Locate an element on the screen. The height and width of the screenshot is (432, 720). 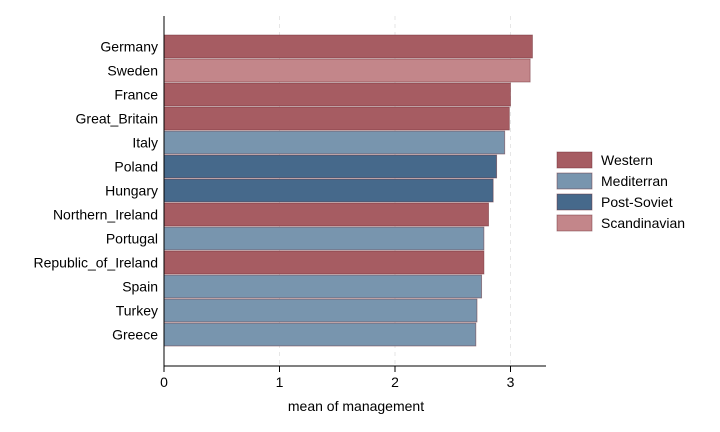
bar-portugal is located at coordinates (324, 238).